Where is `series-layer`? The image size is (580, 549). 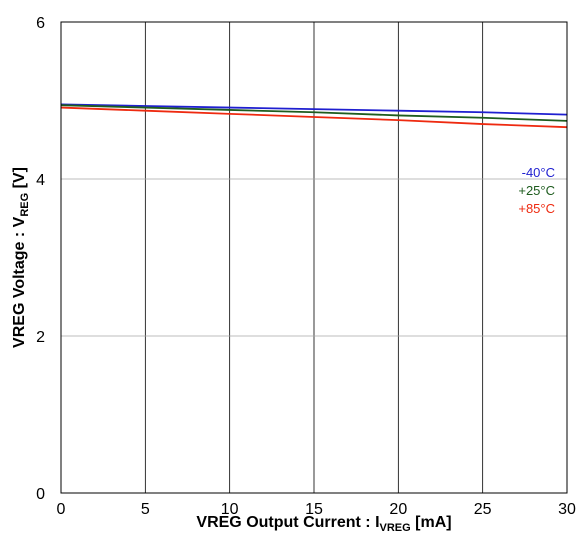 series-layer is located at coordinates (314, 116).